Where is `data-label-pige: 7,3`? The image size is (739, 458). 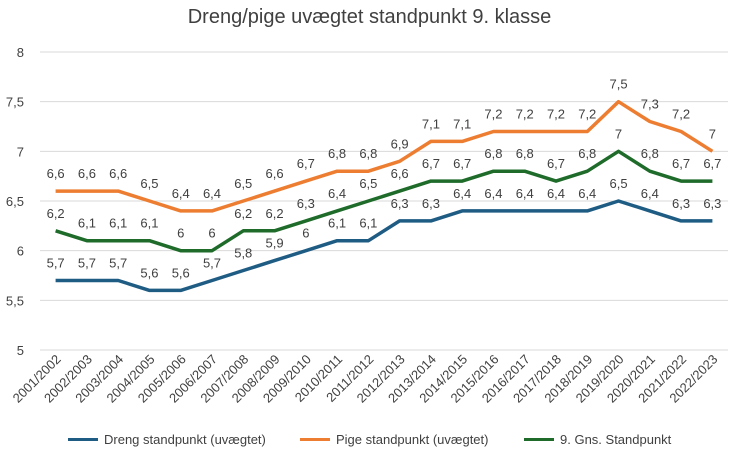
data-label-pige: 7,3 is located at coordinates (650, 104).